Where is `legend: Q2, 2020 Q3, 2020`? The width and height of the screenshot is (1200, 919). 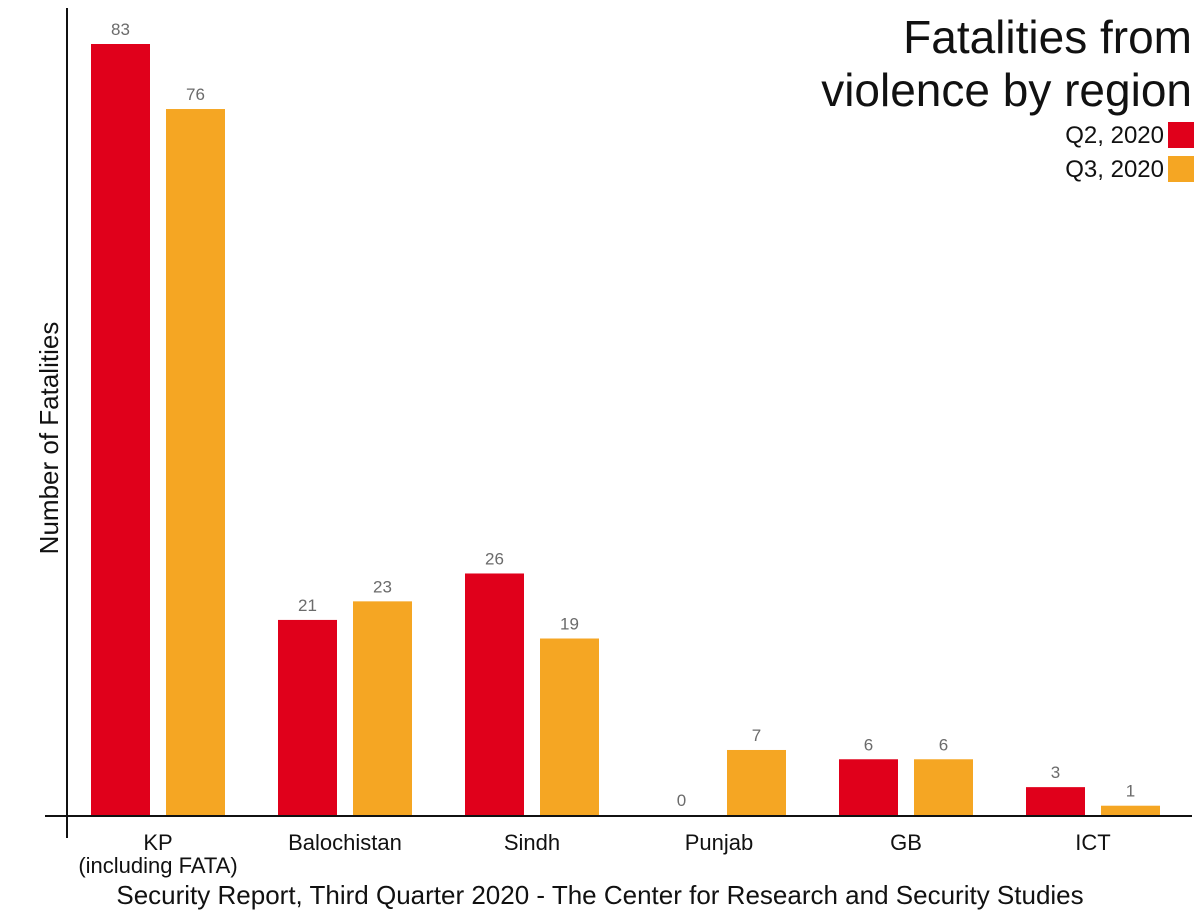 legend: Q2, 2020 Q3, 2020 is located at coordinates (1129, 152).